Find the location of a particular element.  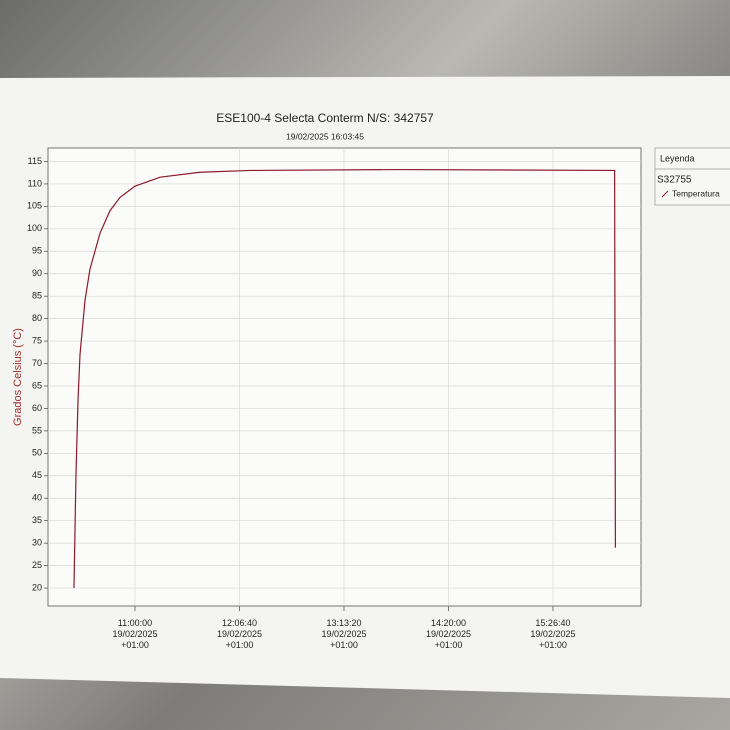

y-tick-label: 65 is located at coordinates (37, 385).